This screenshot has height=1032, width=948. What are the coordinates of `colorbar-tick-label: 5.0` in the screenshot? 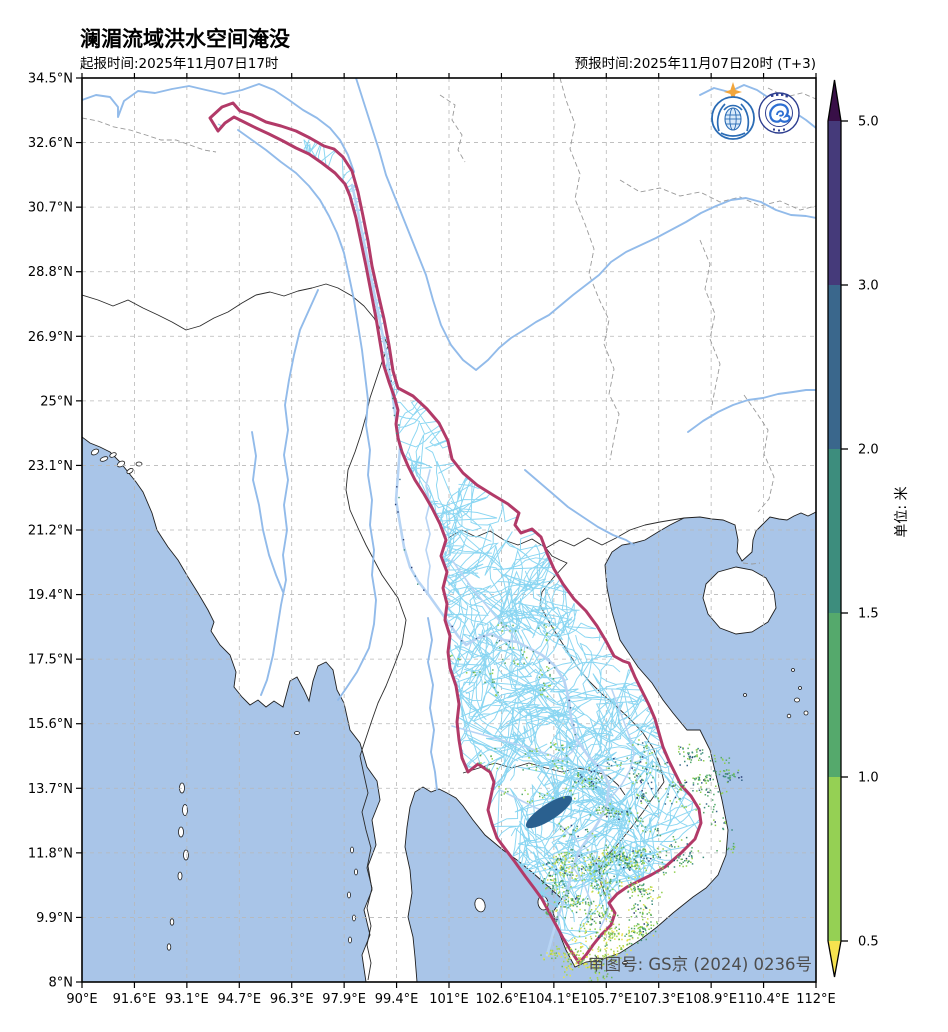 It's located at (868, 122).